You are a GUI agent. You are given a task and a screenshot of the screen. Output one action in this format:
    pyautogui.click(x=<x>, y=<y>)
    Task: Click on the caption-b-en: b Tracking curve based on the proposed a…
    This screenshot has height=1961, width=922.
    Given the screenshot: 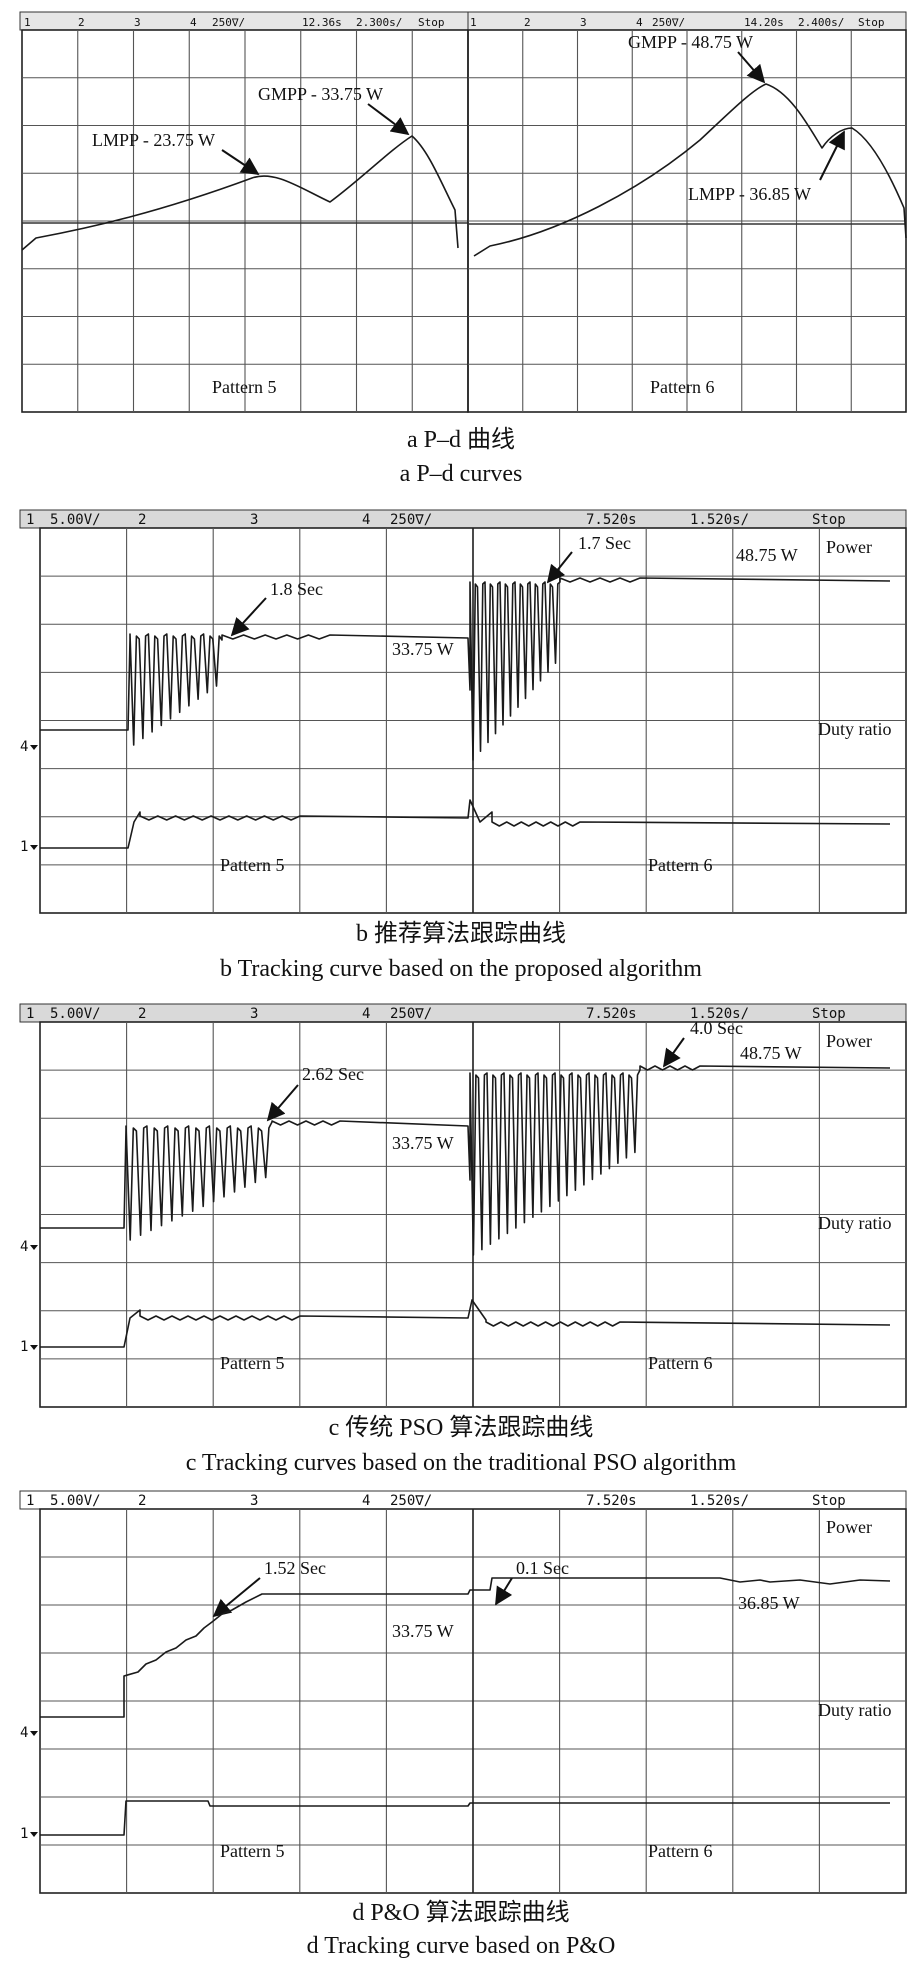 What is the action you would take?
    pyautogui.click(x=461, y=969)
    